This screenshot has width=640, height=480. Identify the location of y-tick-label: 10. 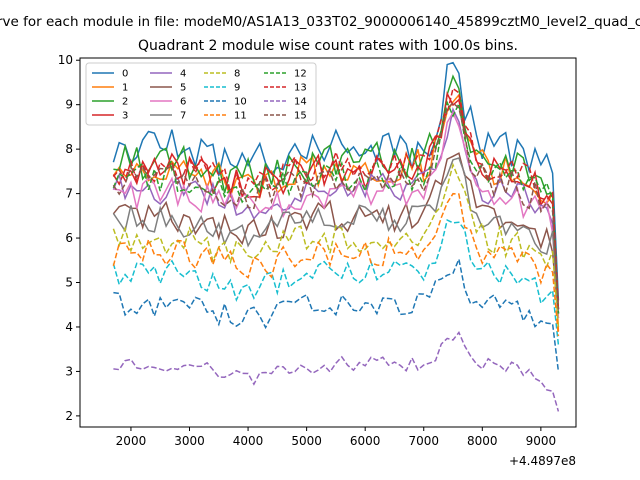
(65, 60).